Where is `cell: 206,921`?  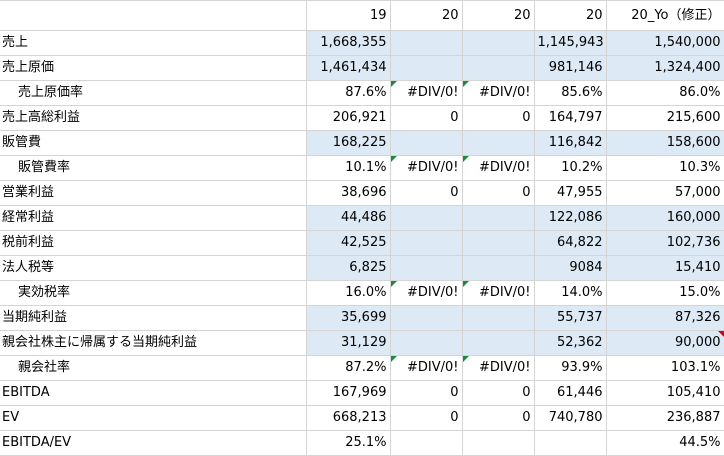 cell: 206,921 is located at coordinates (348, 118).